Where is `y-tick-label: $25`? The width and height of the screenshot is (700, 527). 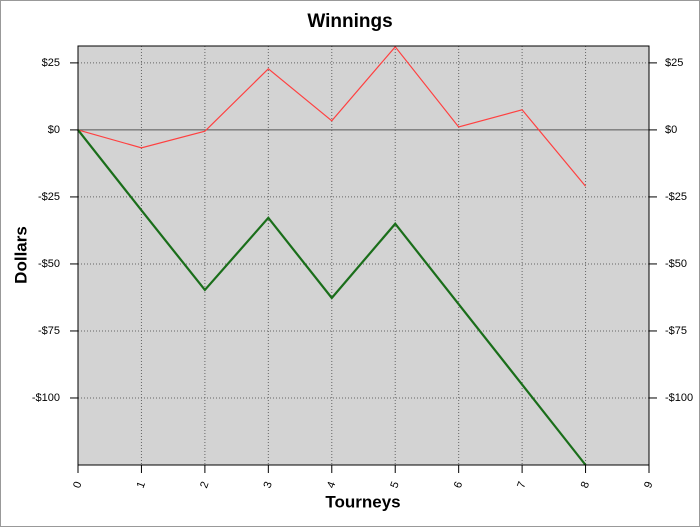
y-tick-label: $25 is located at coordinates (51, 63).